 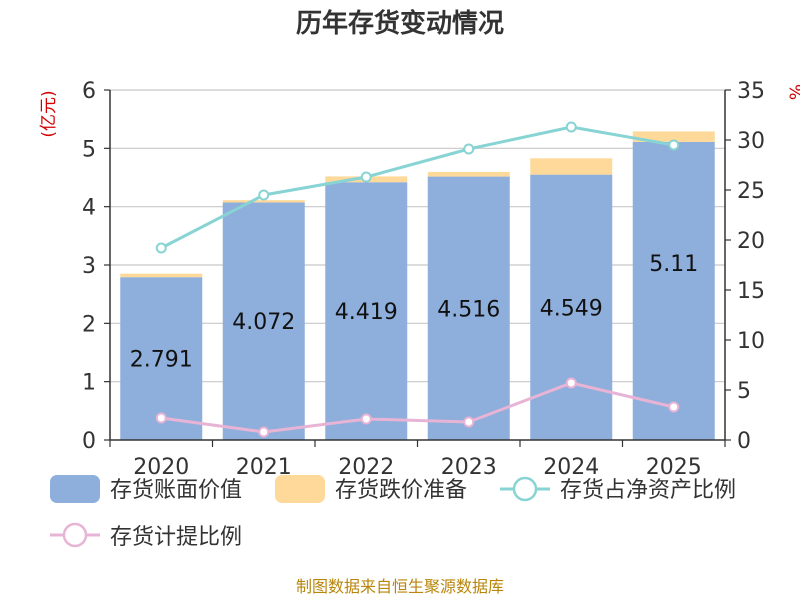 What do you see at coordinates (648, 490) in the screenshot?
I see `legend-label: 存货占净资产比例` at bounding box center [648, 490].